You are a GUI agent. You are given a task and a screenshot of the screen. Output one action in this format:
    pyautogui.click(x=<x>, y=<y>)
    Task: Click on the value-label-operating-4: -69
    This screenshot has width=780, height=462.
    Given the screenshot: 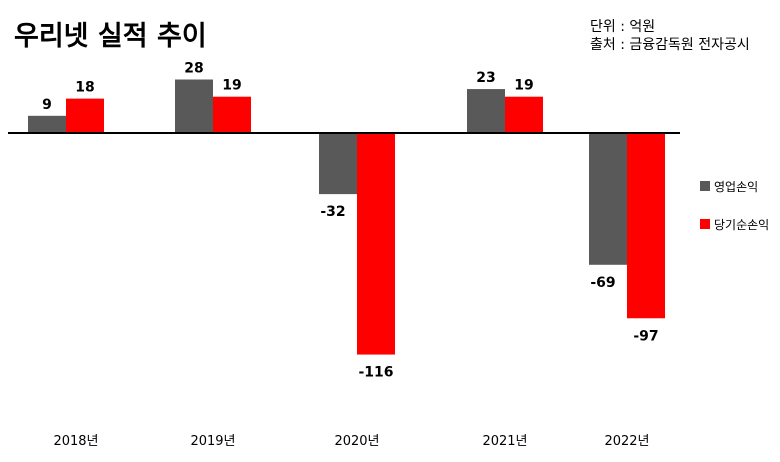 What is the action you would take?
    pyautogui.click(x=602, y=283)
    